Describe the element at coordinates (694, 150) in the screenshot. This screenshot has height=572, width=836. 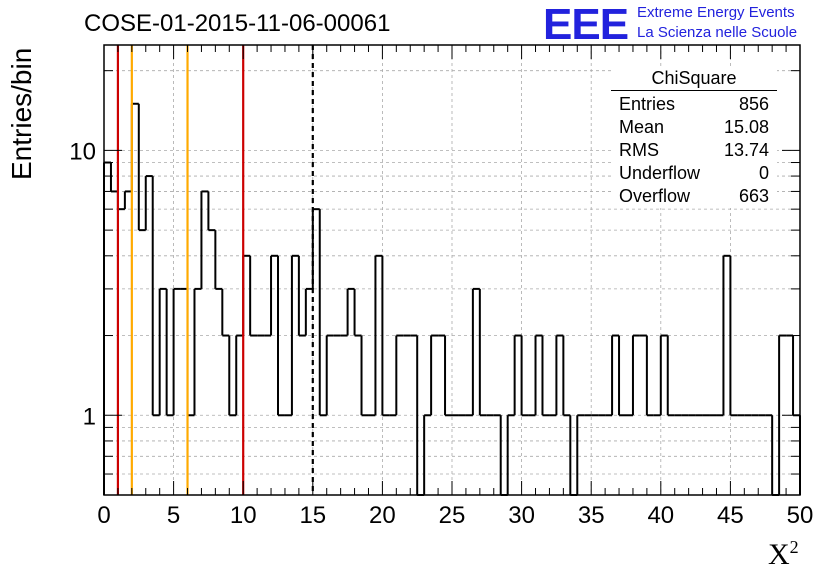
I see `stats-row: RMS 13.74` at that location.